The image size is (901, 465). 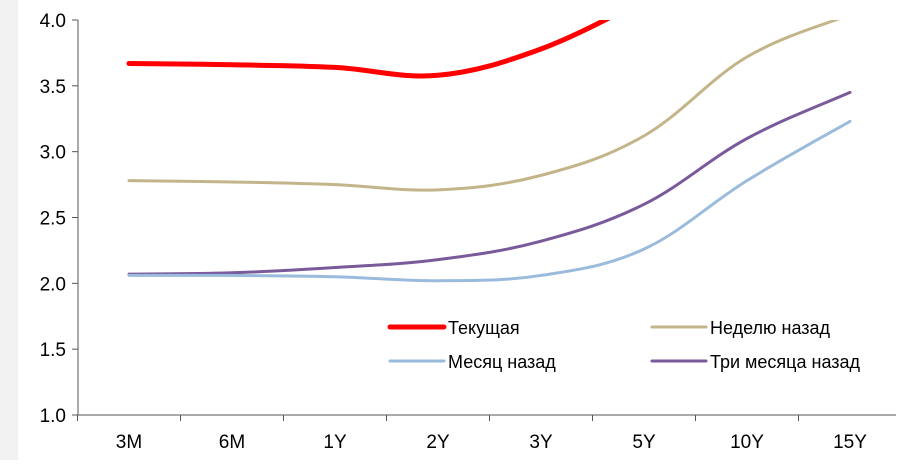 What do you see at coordinates (335, 442) in the screenshot?
I see `x-tick-label: 1Y` at bounding box center [335, 442].